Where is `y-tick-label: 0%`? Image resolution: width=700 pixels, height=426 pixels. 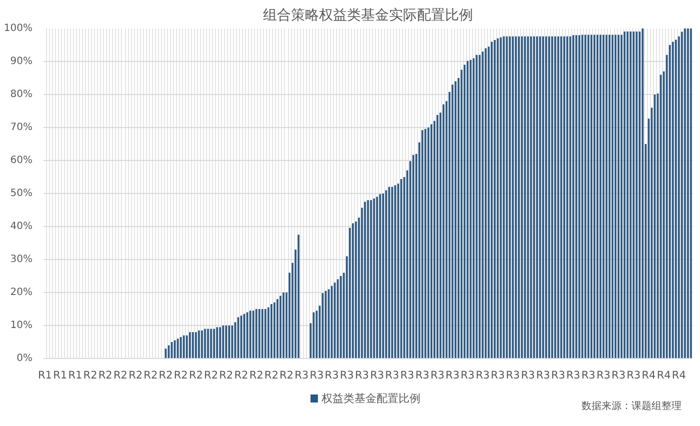
y-tick-label: 0% is located at coordinates (24, 358).